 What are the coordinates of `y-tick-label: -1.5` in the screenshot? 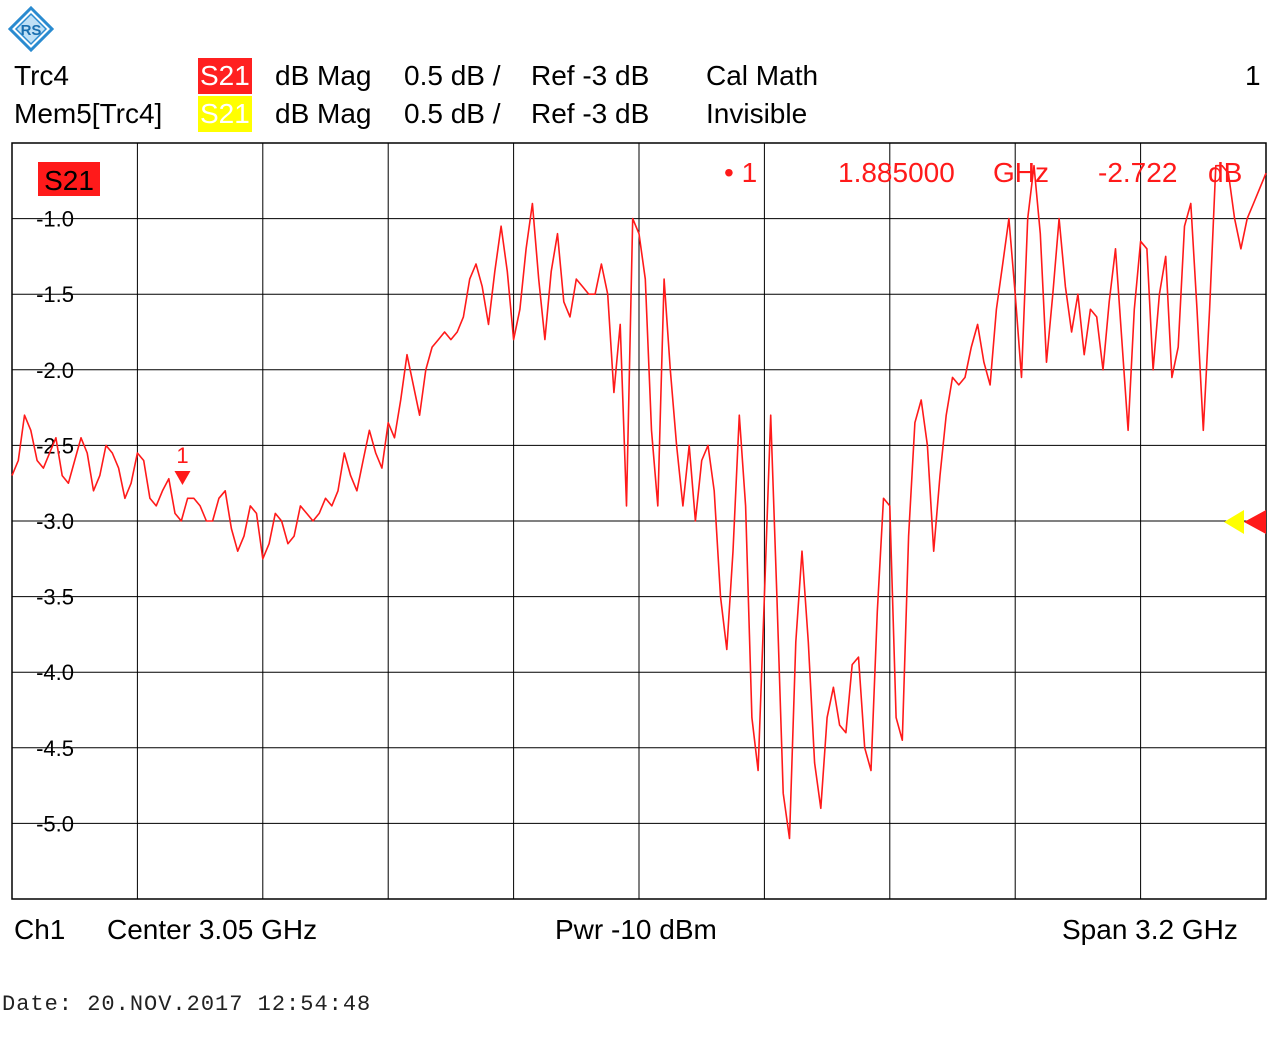 It's located at (55, 294).